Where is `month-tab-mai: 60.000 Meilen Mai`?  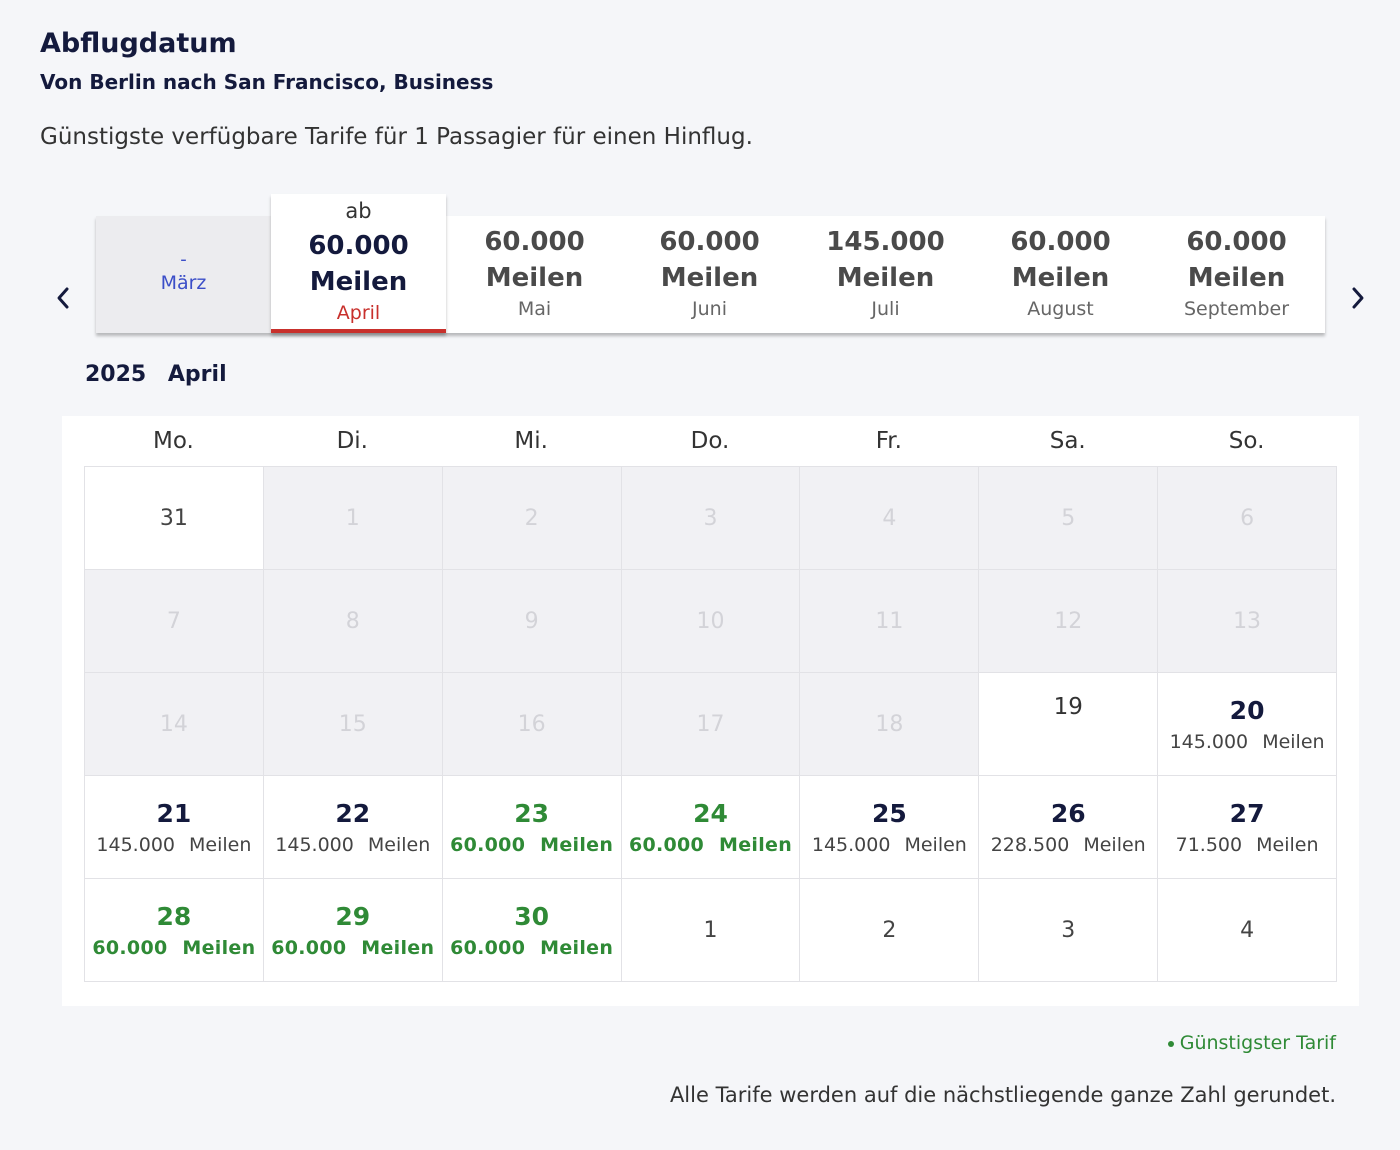
month-tab-mai: 60.000 Meilen Mai is located at coordinates (534, 274).